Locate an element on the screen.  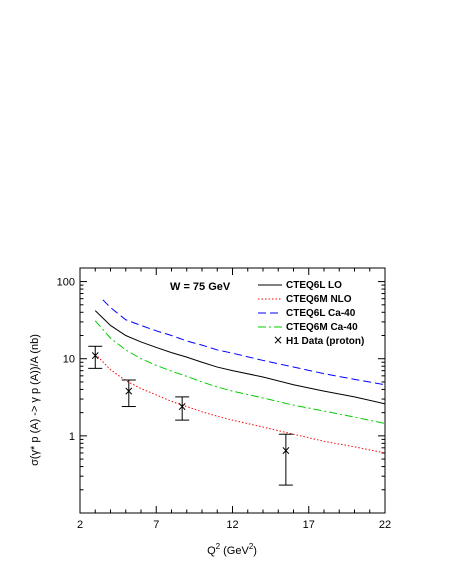
x-axis-title-main: Q is located at coordinates (211, 551).